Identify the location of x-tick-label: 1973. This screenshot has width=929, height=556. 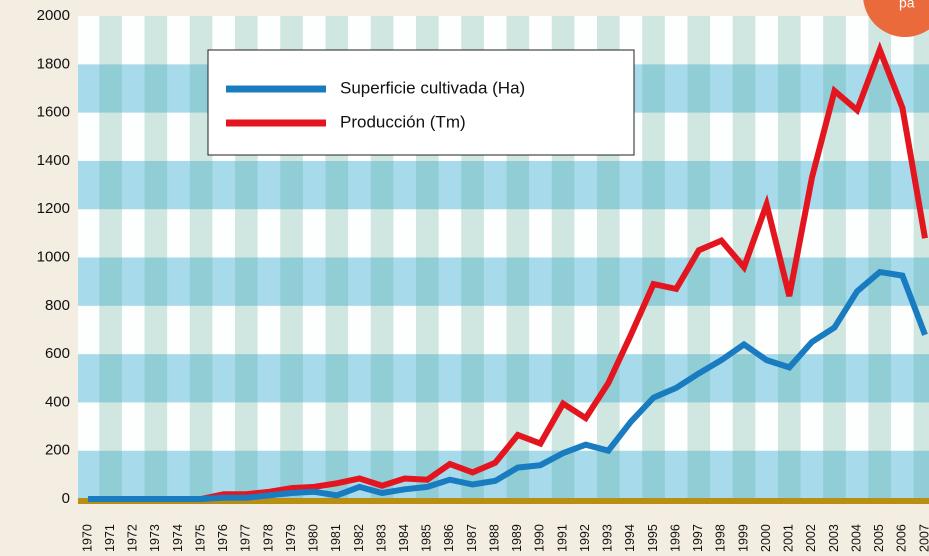
(155, 538).